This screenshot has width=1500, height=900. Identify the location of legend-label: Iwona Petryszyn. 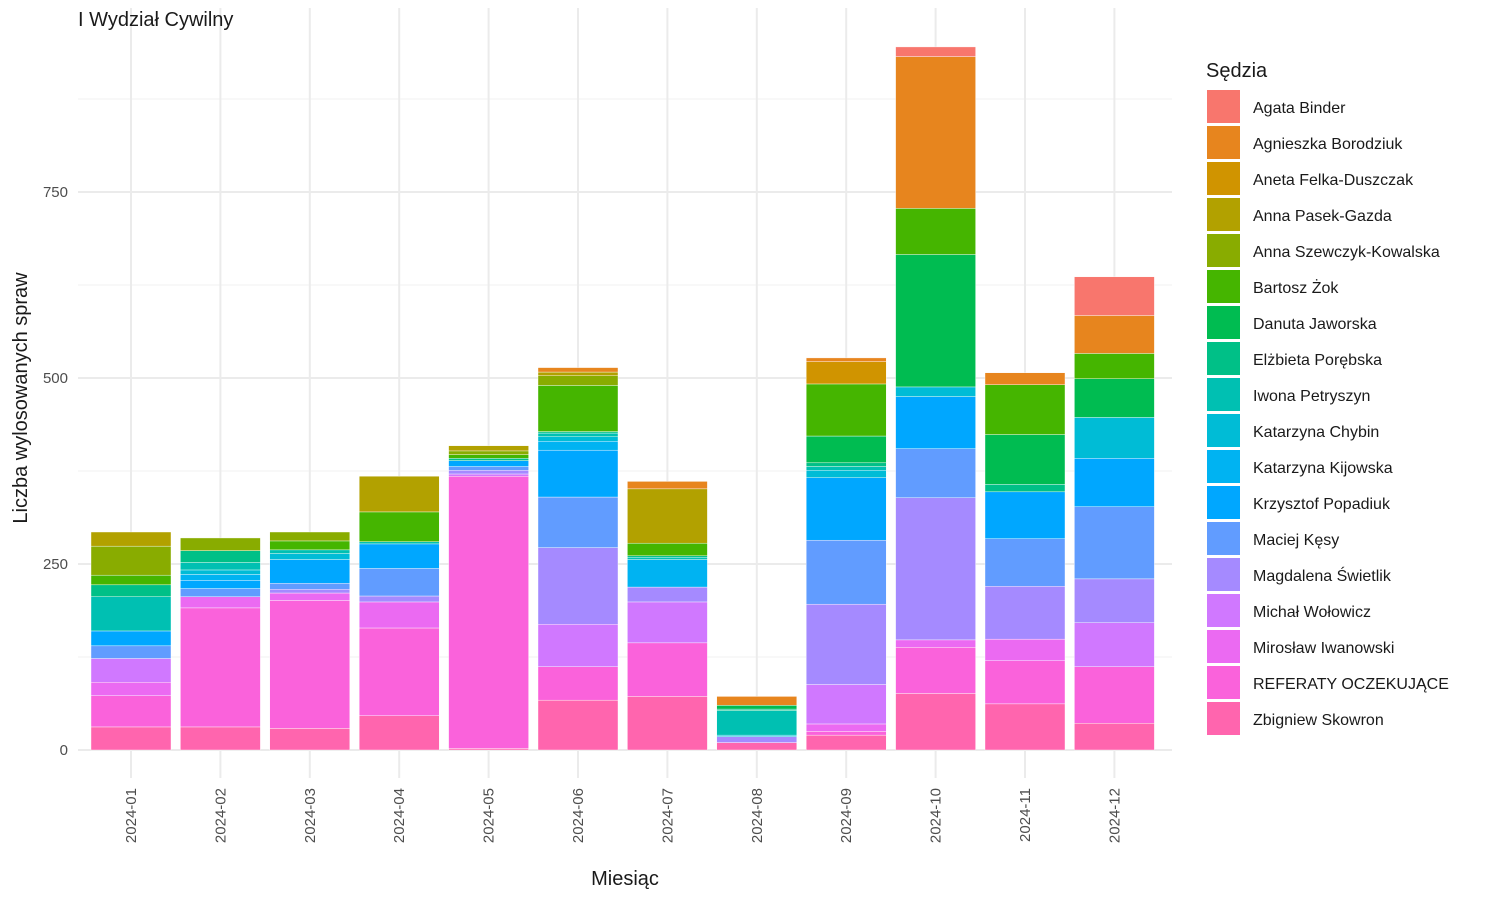
(1311, 396).